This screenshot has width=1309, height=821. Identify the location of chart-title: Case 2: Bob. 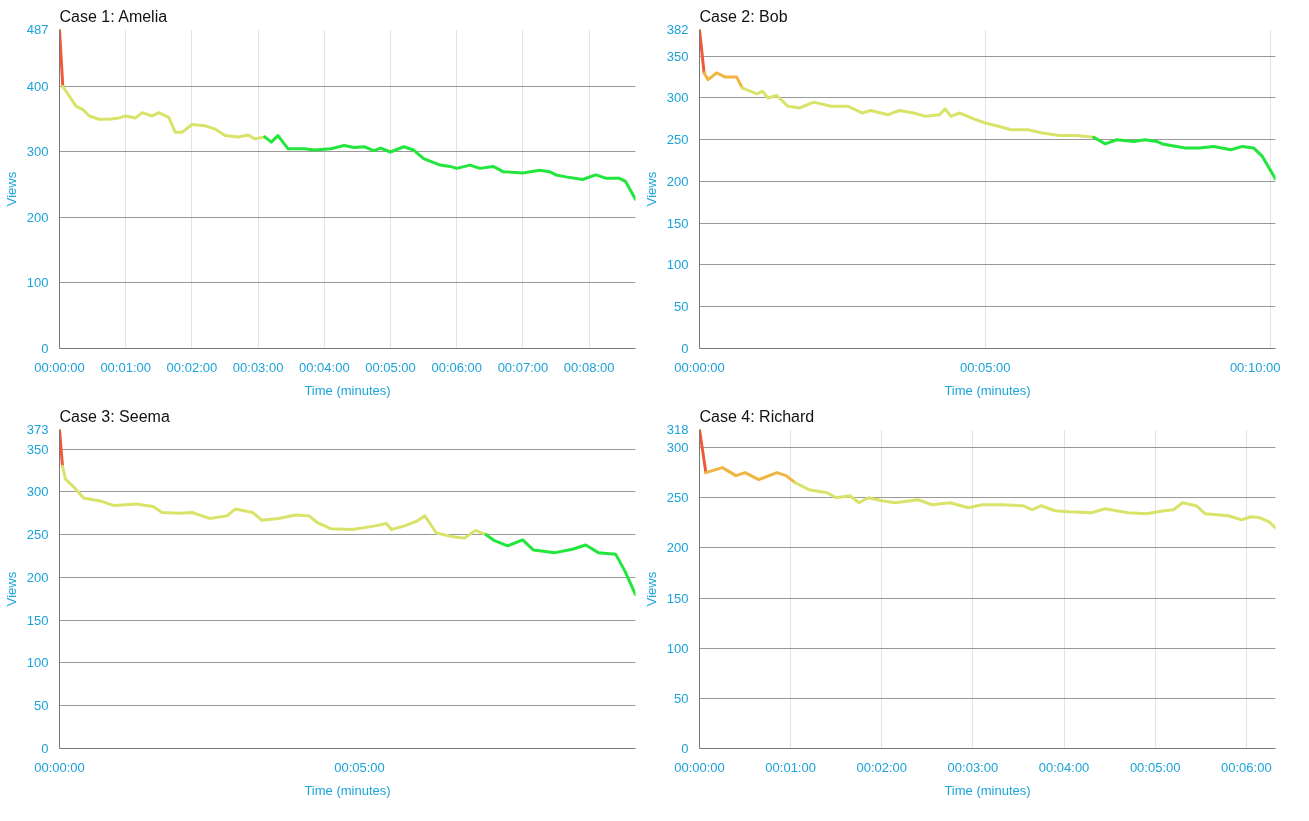
(743, 16).